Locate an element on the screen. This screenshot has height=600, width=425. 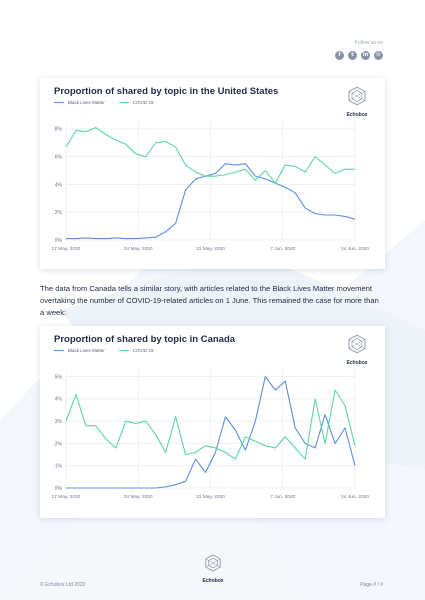
facebook-icon: f is located at coordinates (339, 55).